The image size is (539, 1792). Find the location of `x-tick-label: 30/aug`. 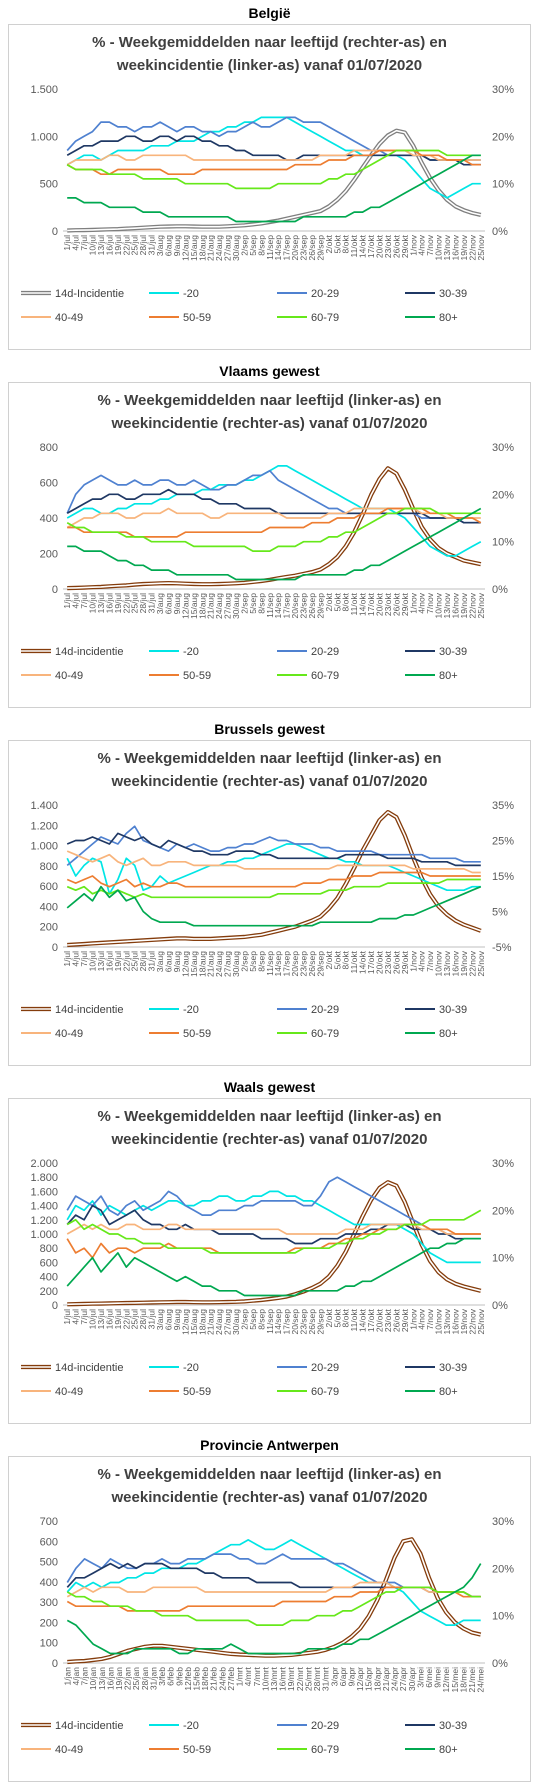

x-tick-label: 30/aug is located at coordinates (236, 606).